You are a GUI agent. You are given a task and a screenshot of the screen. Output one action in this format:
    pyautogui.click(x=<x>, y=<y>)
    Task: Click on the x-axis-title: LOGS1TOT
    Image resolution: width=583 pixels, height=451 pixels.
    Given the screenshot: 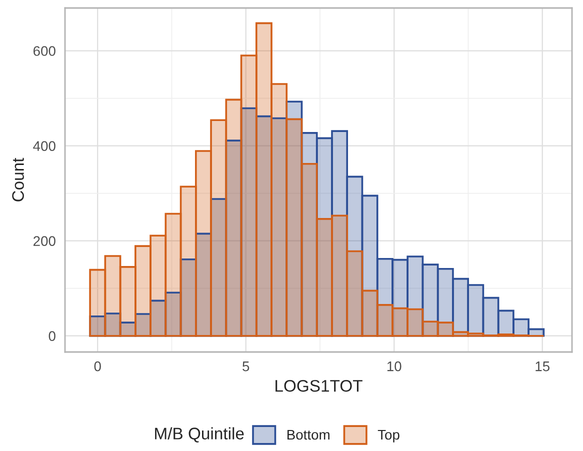 What is the action you would take?
    pyautogui.click(x=319, y=386)
    